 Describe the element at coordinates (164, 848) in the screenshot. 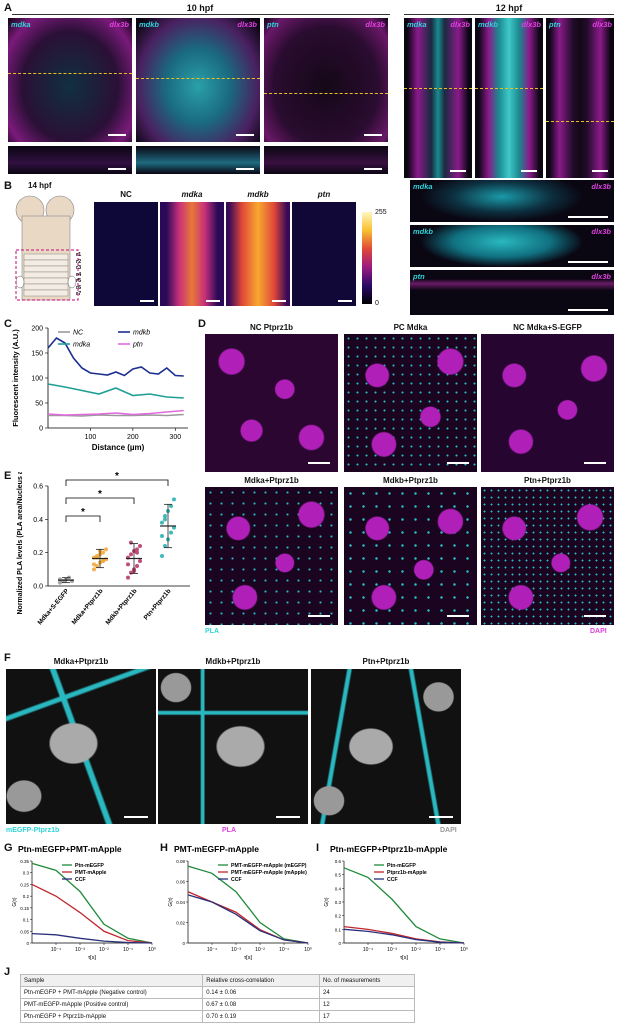

I see `panel-label-h: H` at that location.